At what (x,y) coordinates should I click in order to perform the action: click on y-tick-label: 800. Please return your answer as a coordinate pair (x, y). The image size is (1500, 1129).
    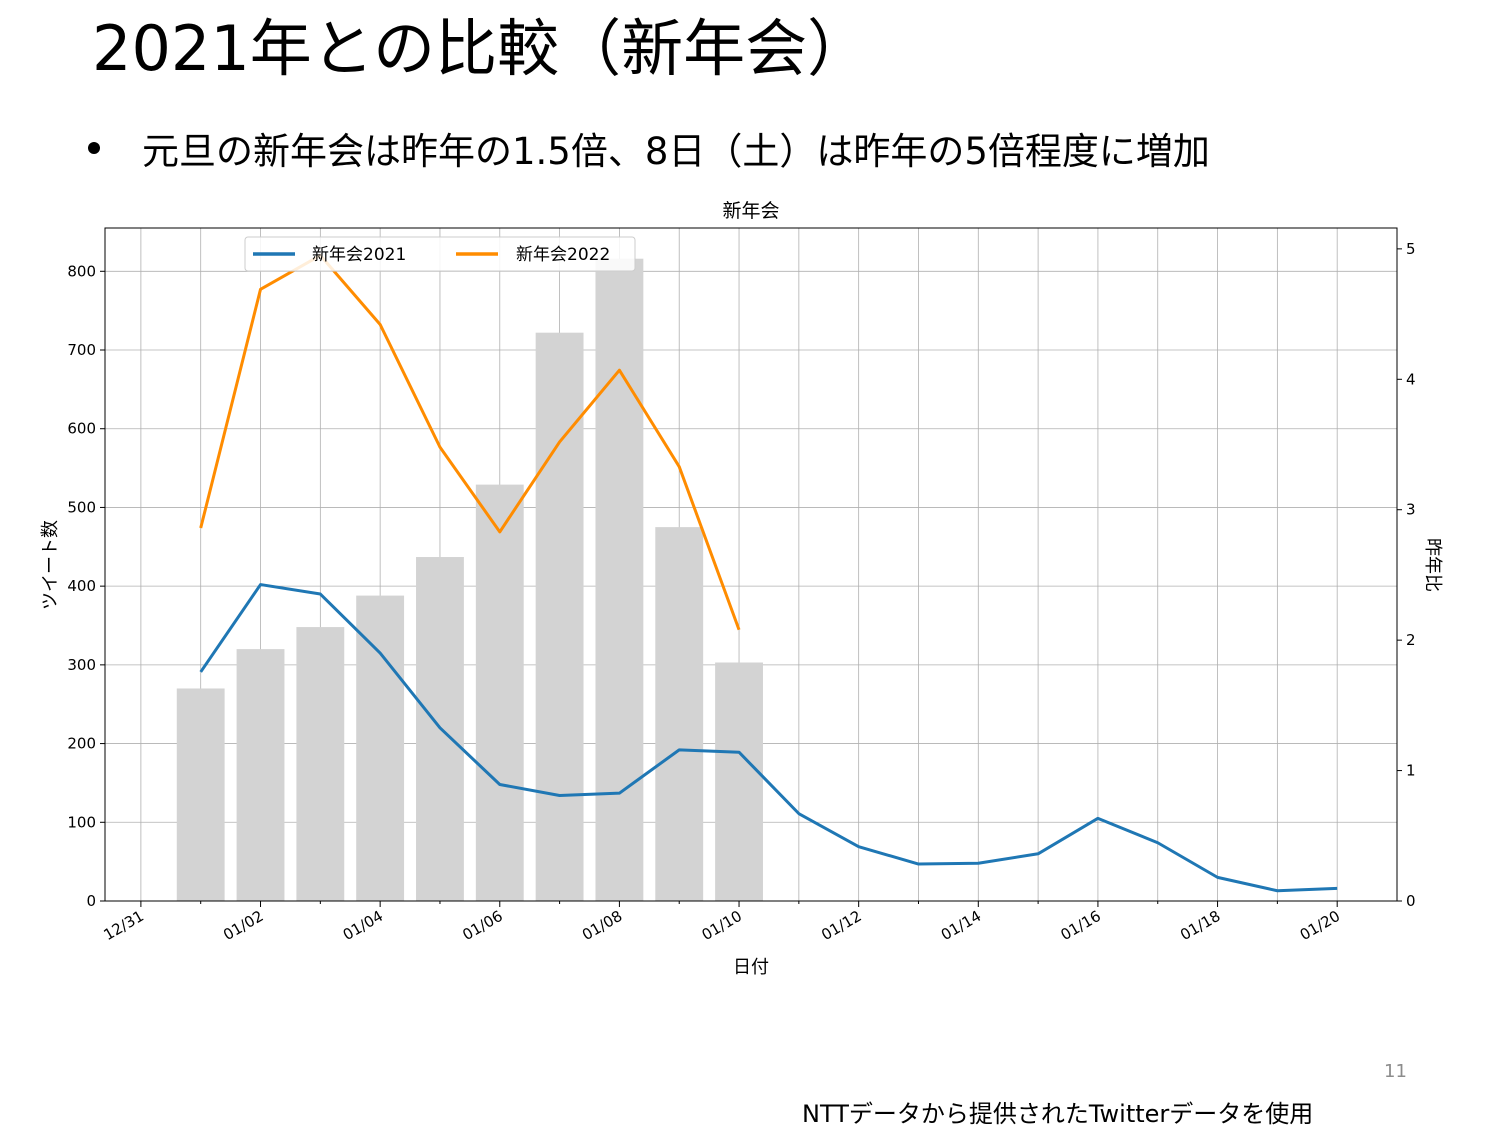
    Looking at the image, I should click on (81, 271).